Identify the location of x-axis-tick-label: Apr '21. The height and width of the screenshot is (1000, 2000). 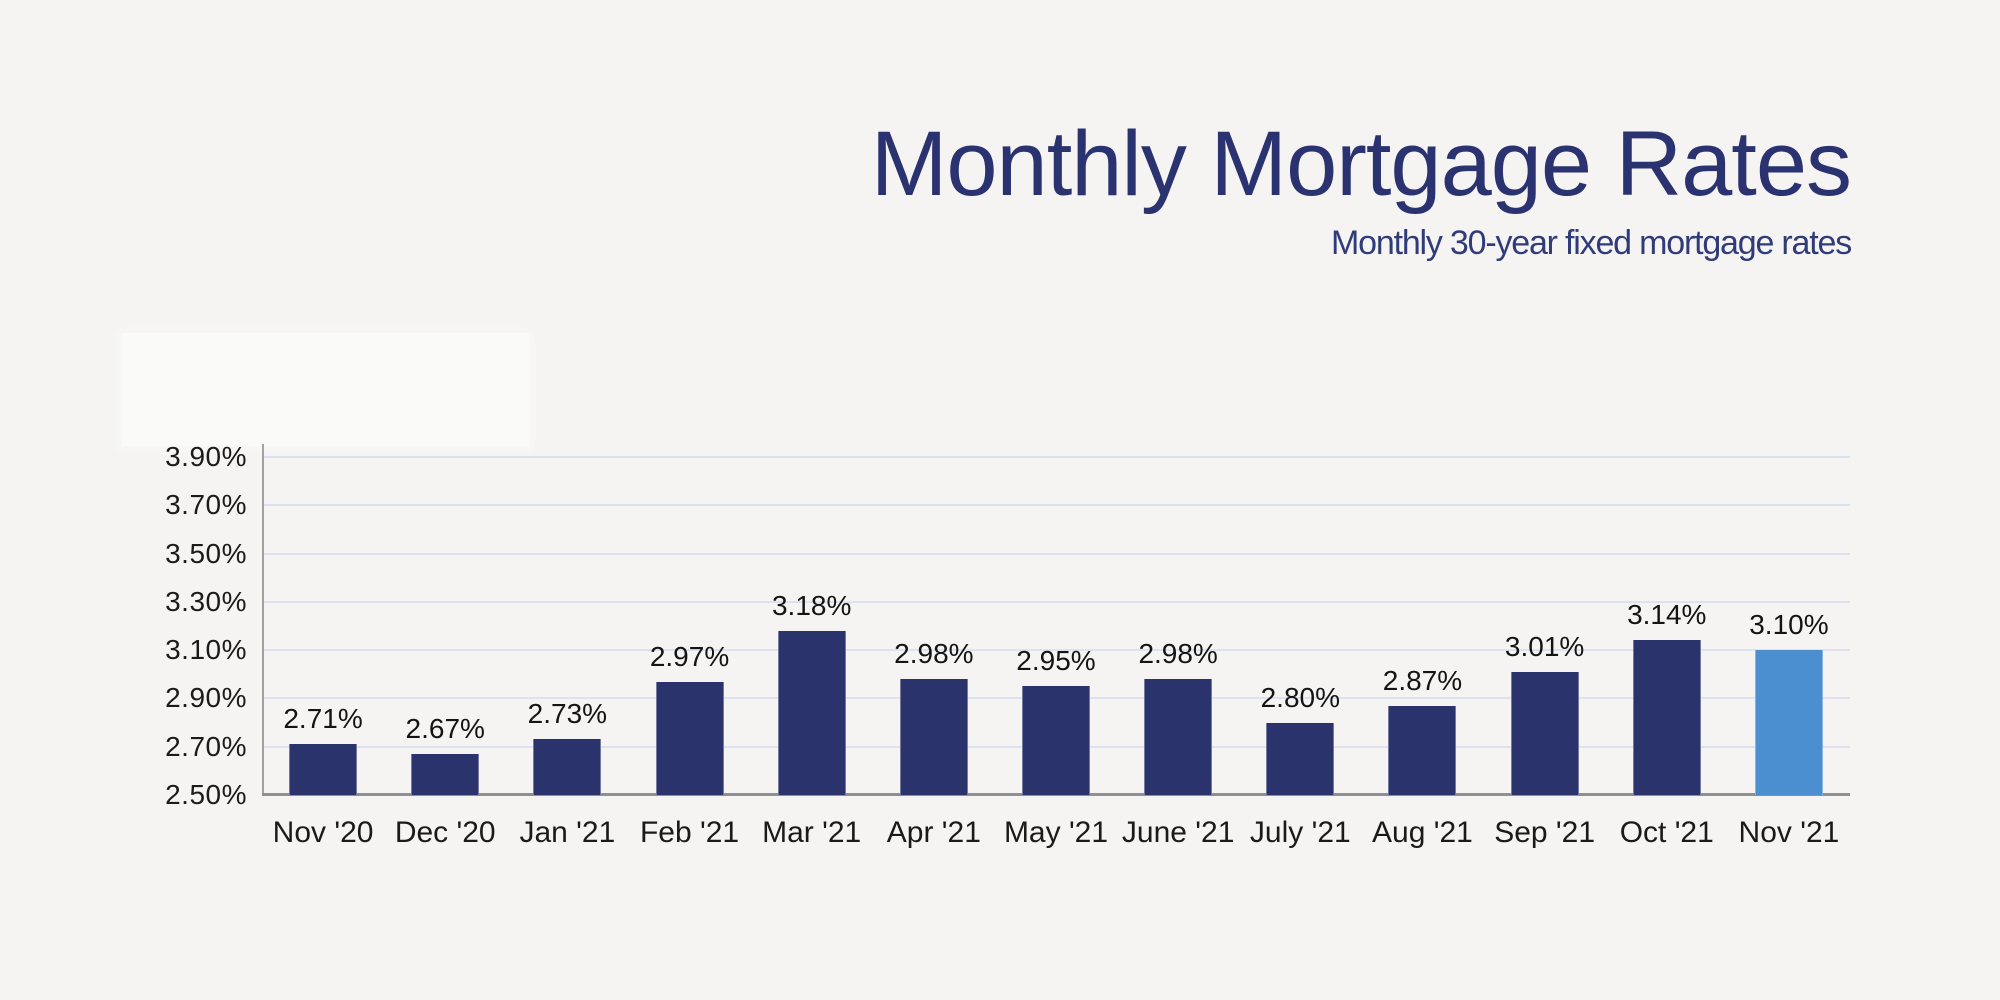
(933, 832).